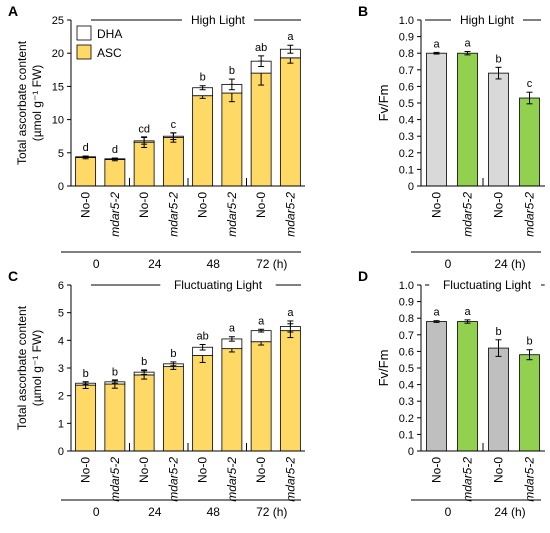  I want to click on panel-letter: C, so click(13, 276).